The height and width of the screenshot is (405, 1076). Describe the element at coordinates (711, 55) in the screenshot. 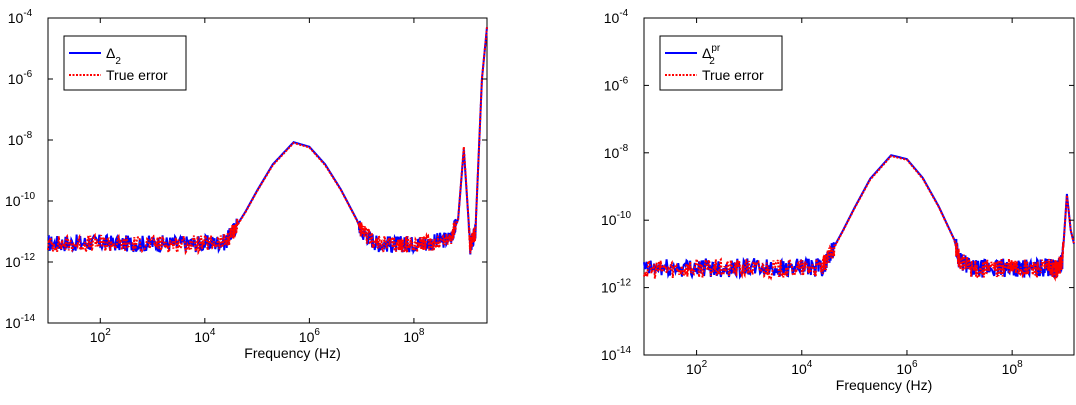

I see `legend-label: Δpr 2` at that location.